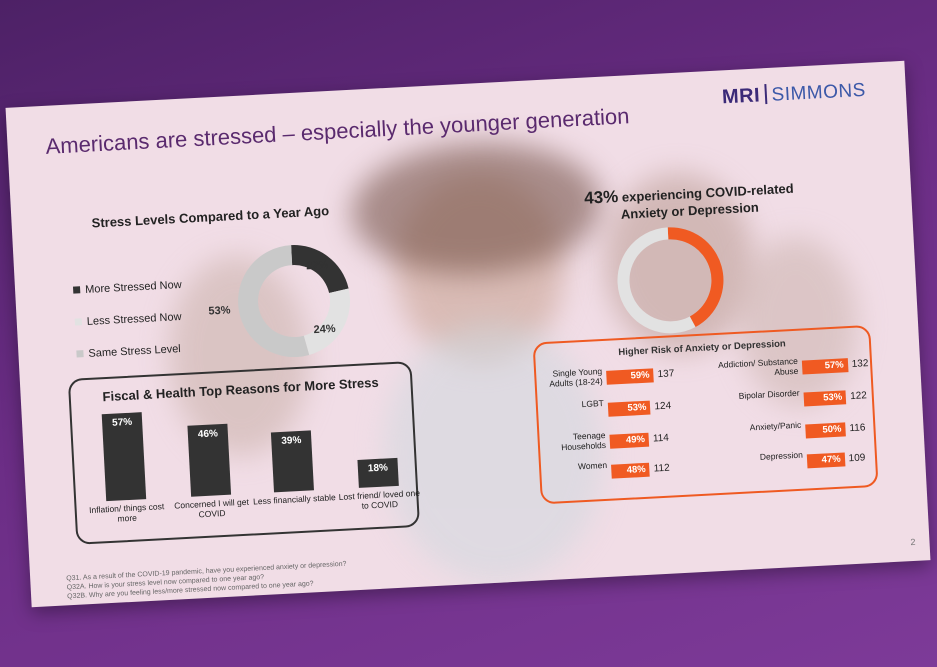 This screenshot has width=937, height=667. Describe the element at coordinates (656, 280) in the screenshot. I see `slice-covid-no` at that location.